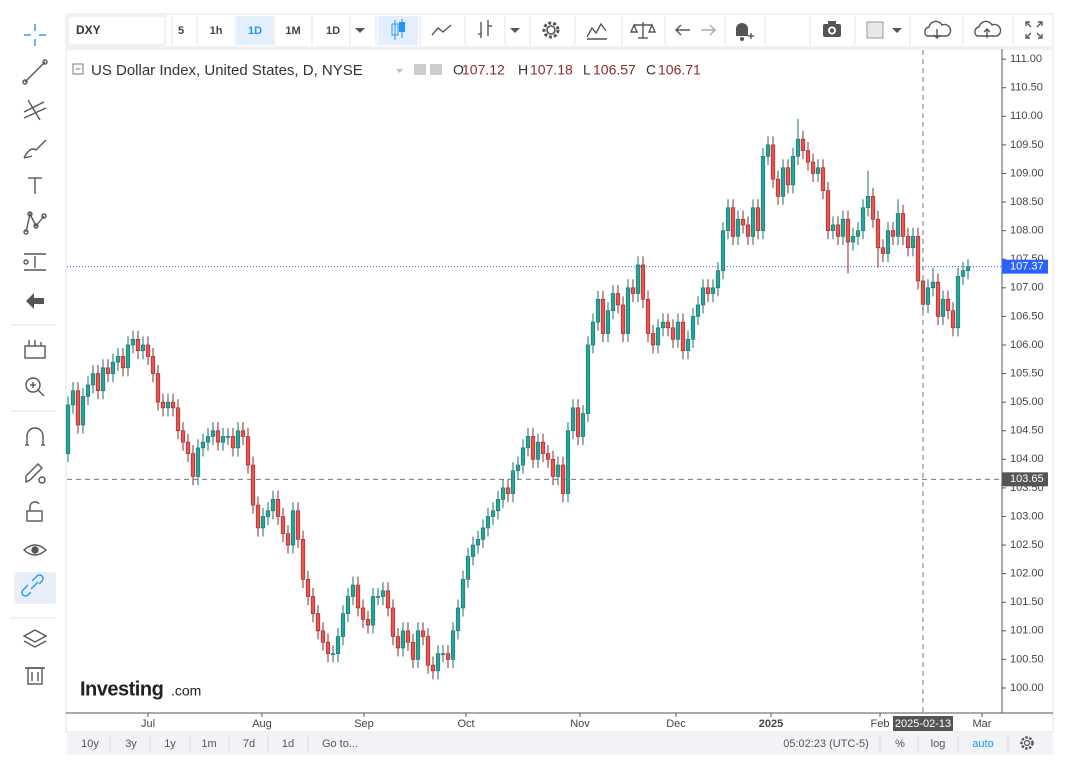 Image resolution: width=1072 pixels, height=771 pixels. What do you see at coordinates (708, 30) in the screenshot?
I see `redo-icon` at bounding box center [708, 30].